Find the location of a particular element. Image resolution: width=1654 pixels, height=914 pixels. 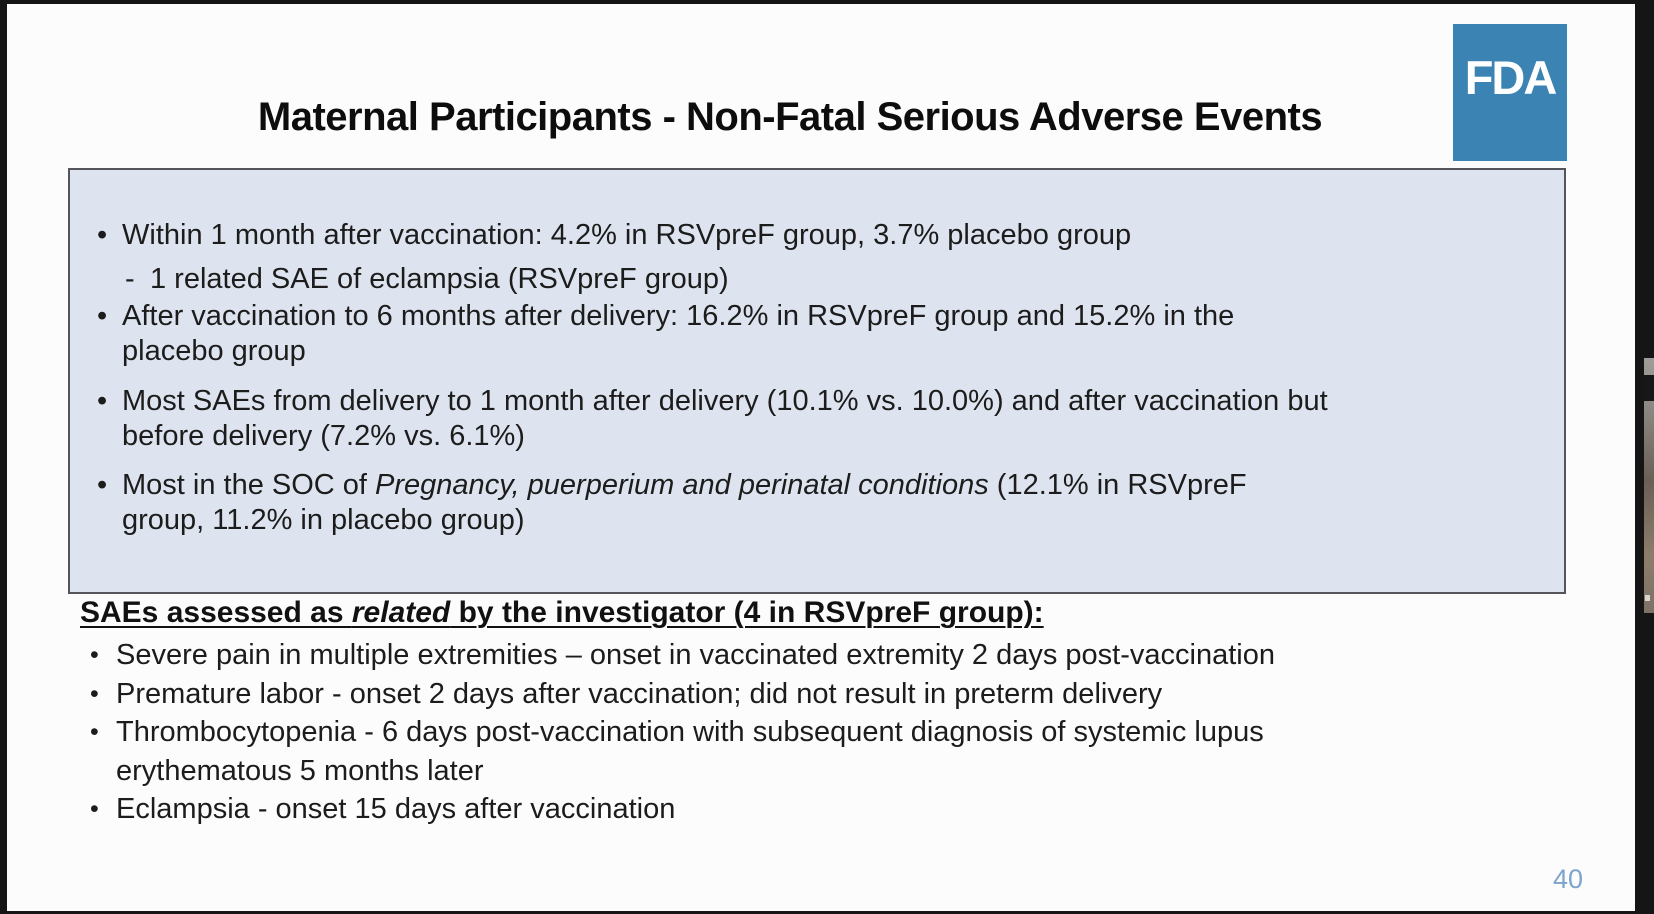

page-number: 40 is located at coordinates (1568, 879).